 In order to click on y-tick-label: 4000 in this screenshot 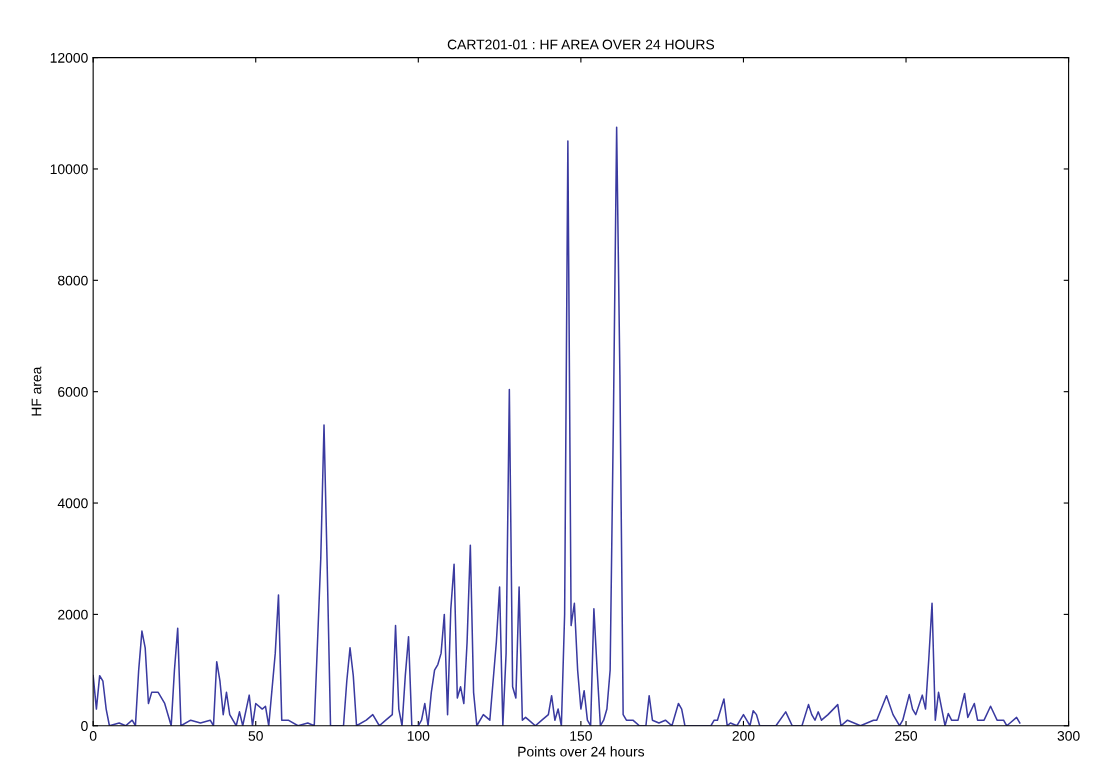, I will do `click(72, 503)`.